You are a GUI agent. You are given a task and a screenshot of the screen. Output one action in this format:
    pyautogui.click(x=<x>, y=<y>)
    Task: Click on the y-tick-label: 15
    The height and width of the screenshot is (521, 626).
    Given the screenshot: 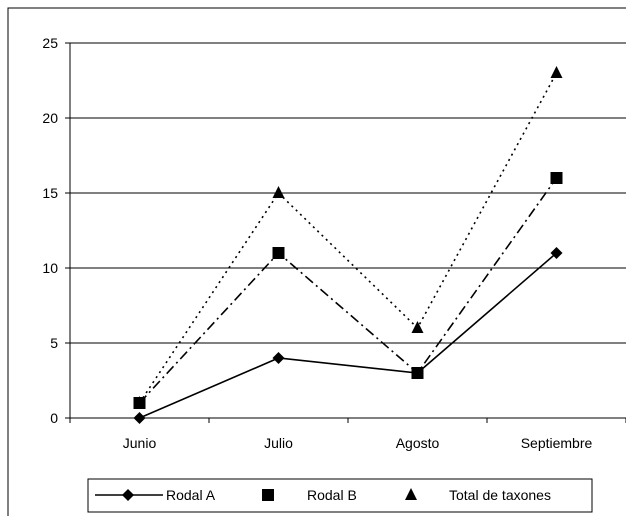 What is the action you would take?
    pyautogui.click(x=50, y=193)
    